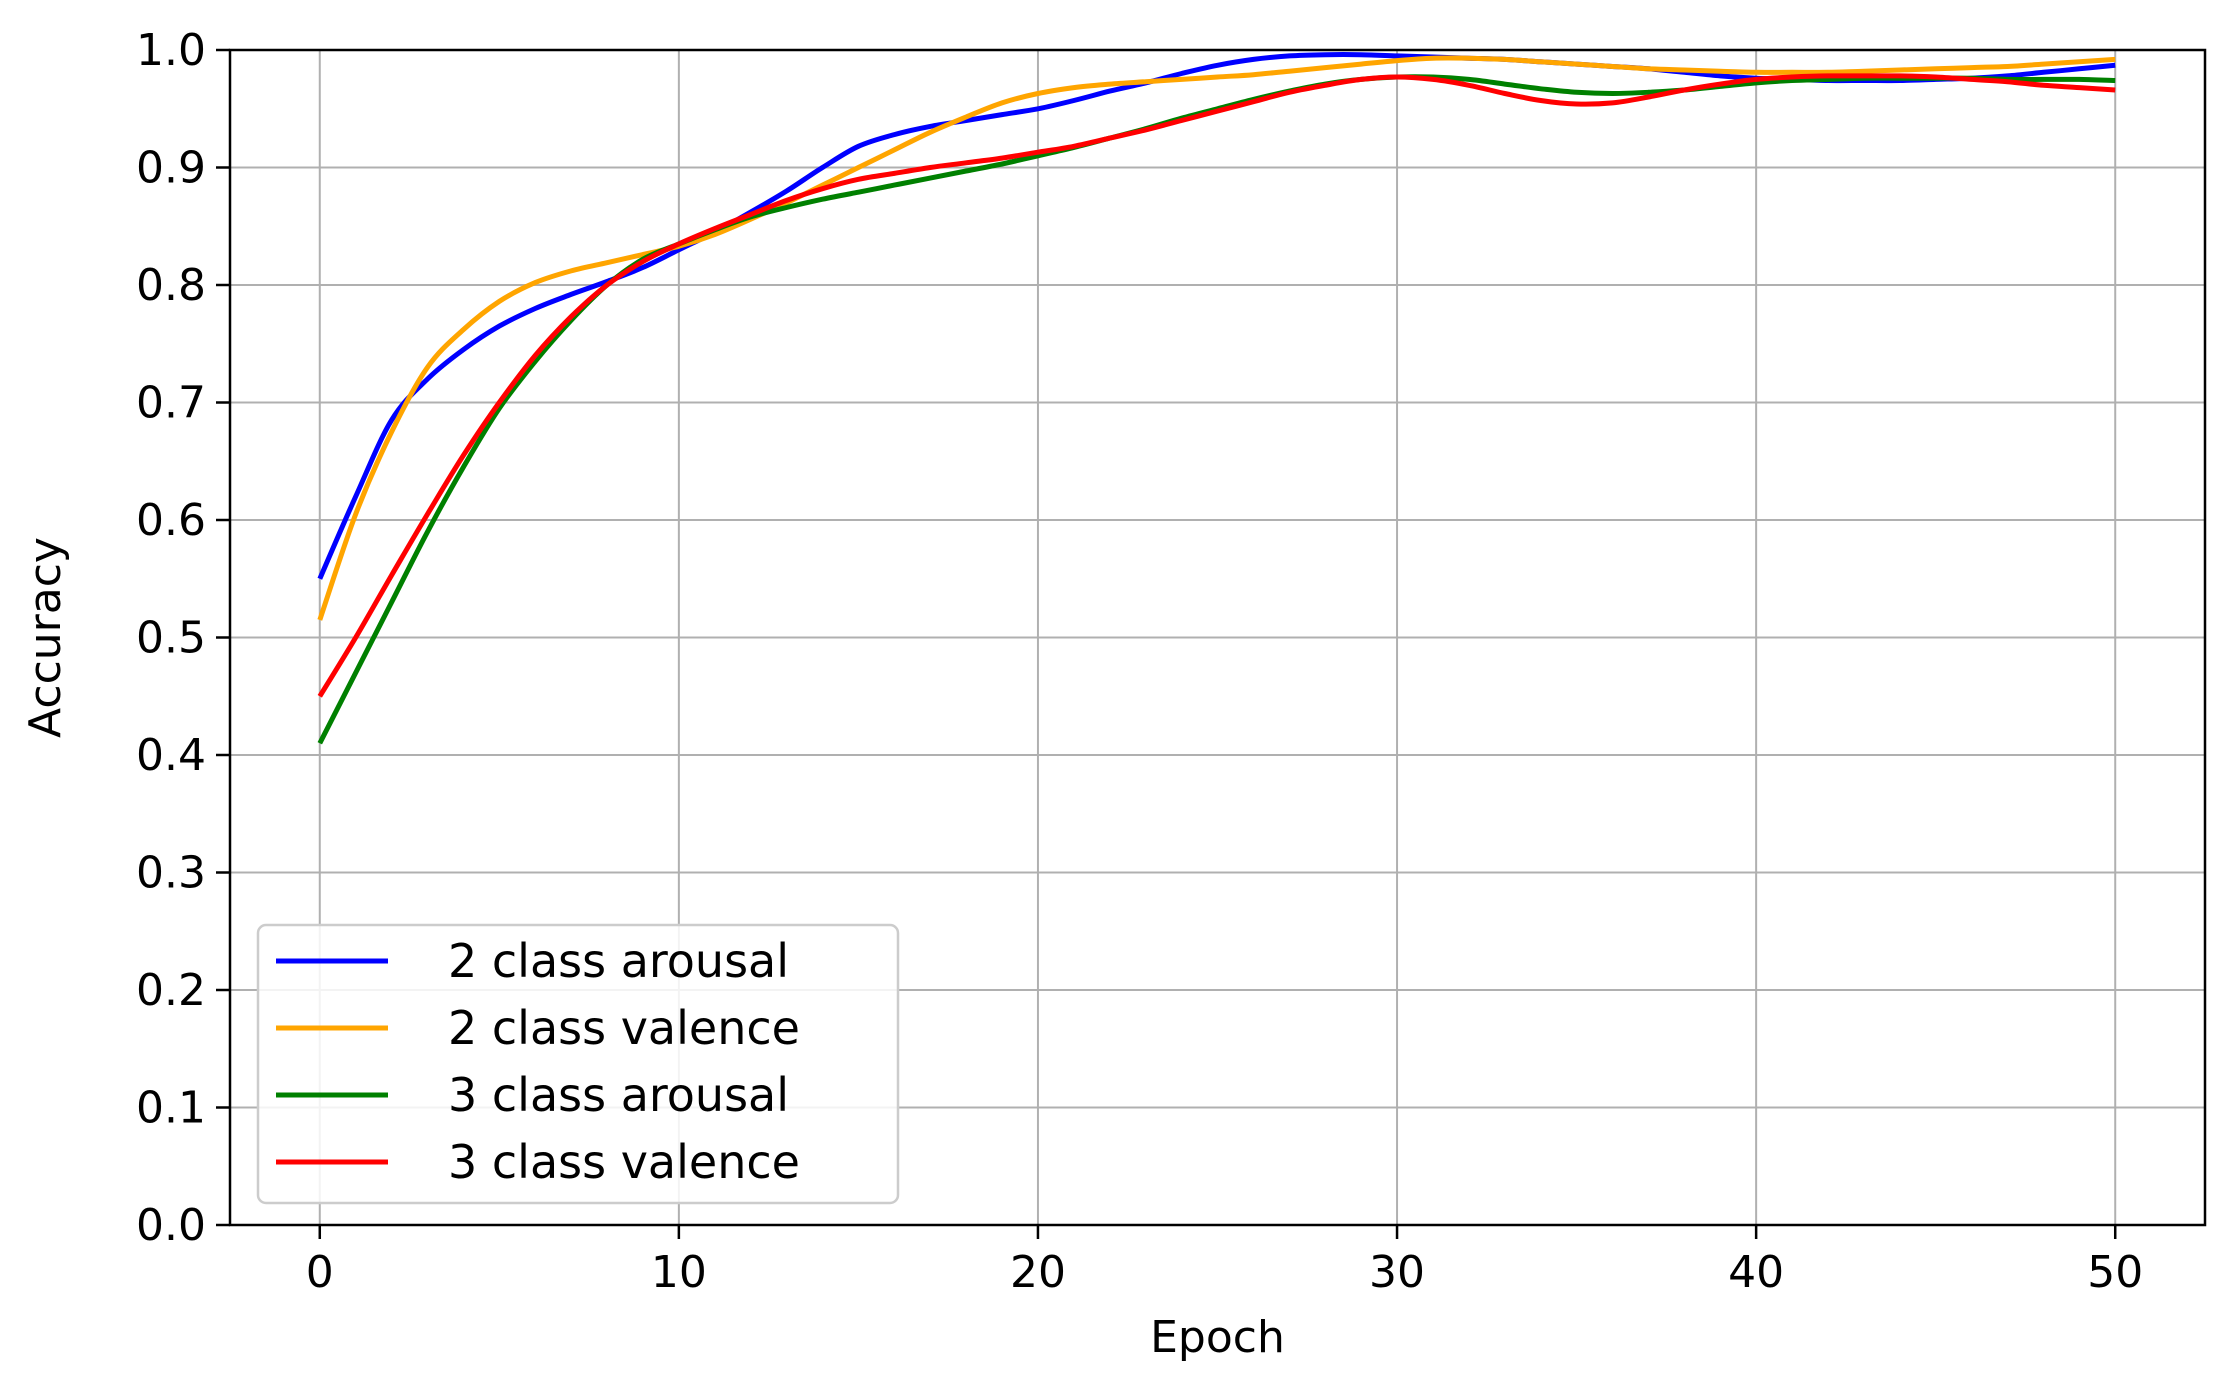 The width and height of the screenshot is (2235, 1397). What do you see at coordinates (320, 1272) in the screenshot?
I see `x-tick-label: 0` at bounding box center [320, 1272].